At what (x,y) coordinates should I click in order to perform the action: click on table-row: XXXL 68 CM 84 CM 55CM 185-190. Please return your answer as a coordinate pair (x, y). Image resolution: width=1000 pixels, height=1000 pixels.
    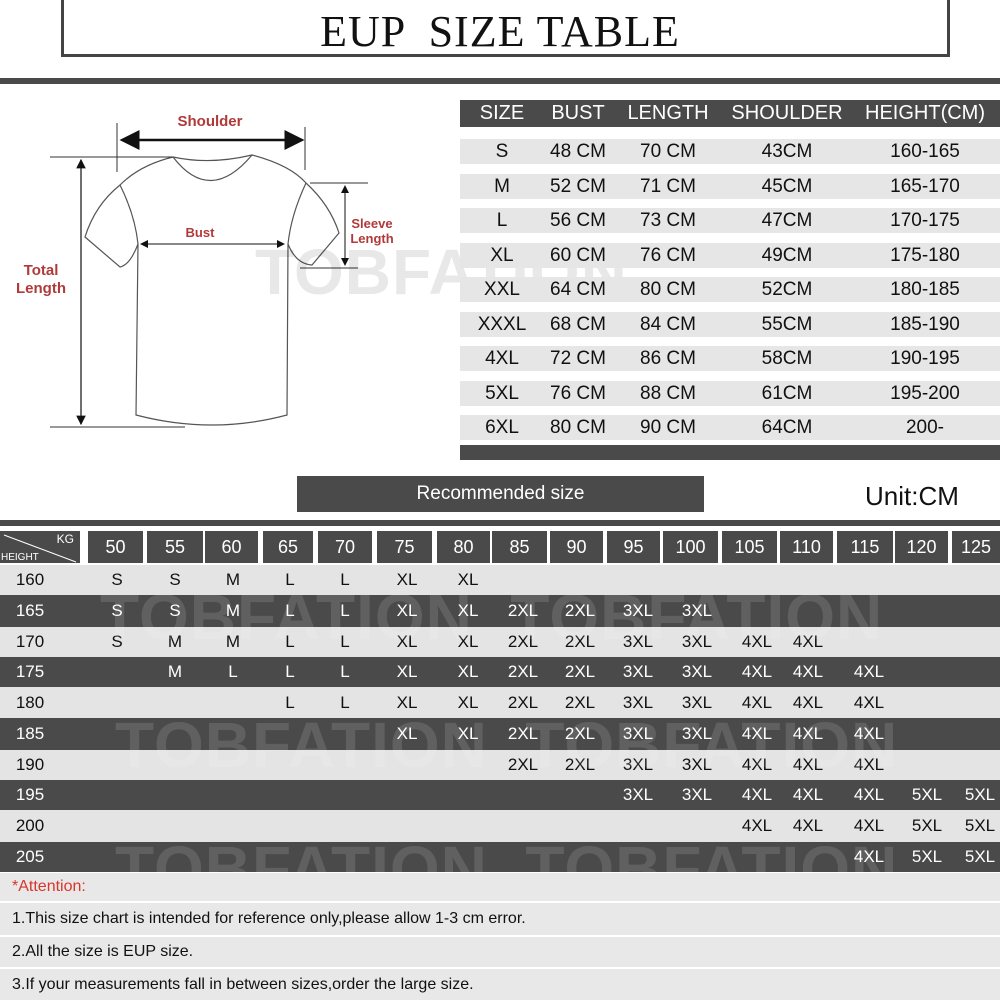
    Looking at the image, I should click on (730, 324).